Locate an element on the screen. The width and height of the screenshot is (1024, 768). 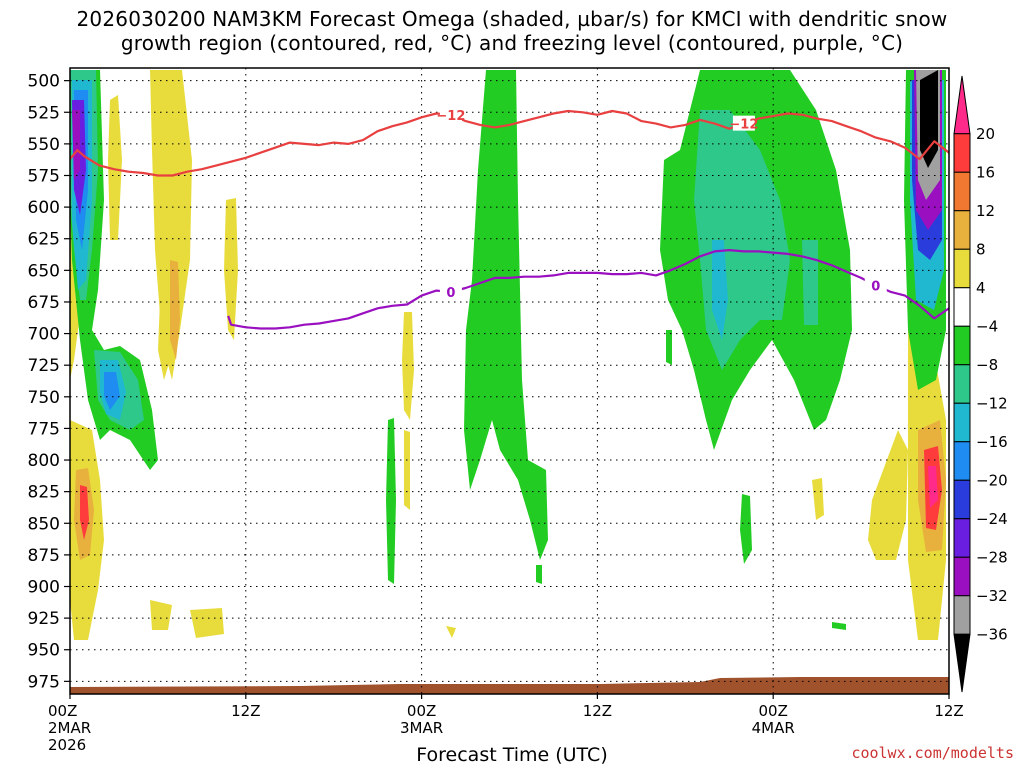
y-tick-label: 575 is located at coordinates (44, 176).